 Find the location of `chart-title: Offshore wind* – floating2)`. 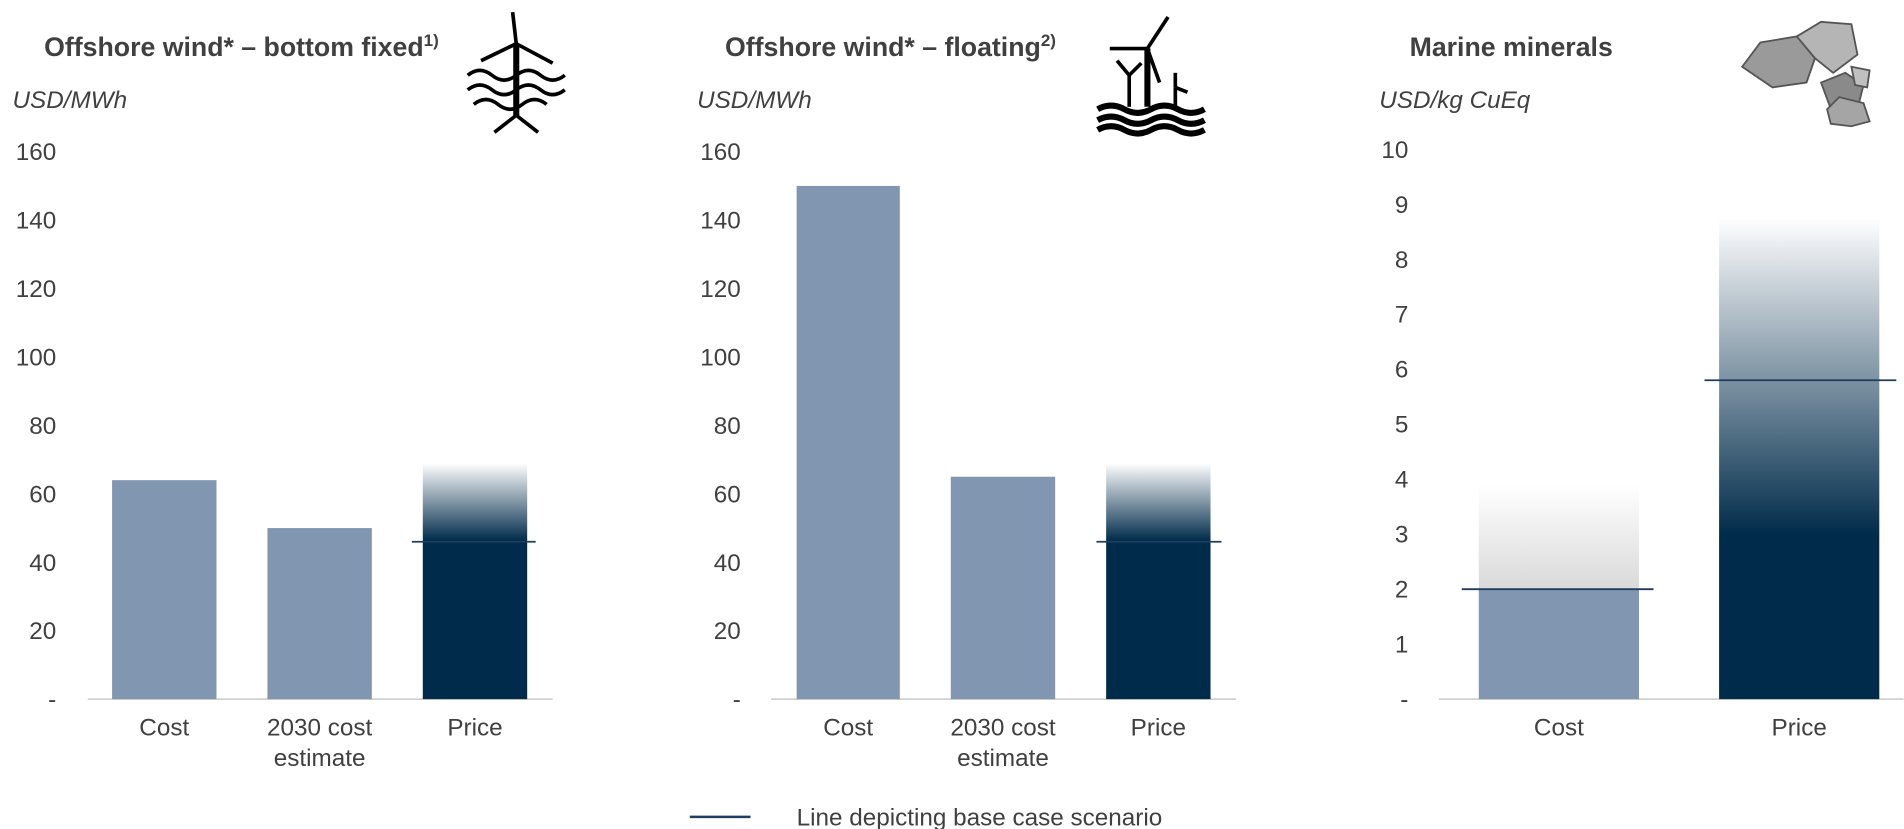

chart-title: Offshore wind* – floating2) is located at coordinates (890, 46).